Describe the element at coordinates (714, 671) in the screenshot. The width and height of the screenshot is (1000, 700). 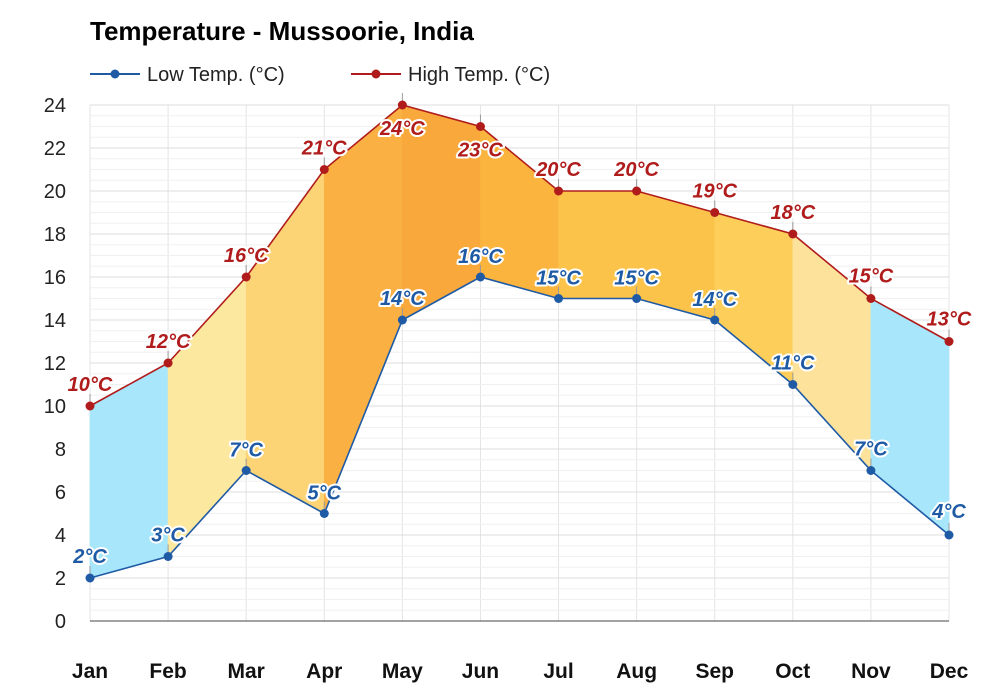
I see `x-tick-label: Sep` at that location.